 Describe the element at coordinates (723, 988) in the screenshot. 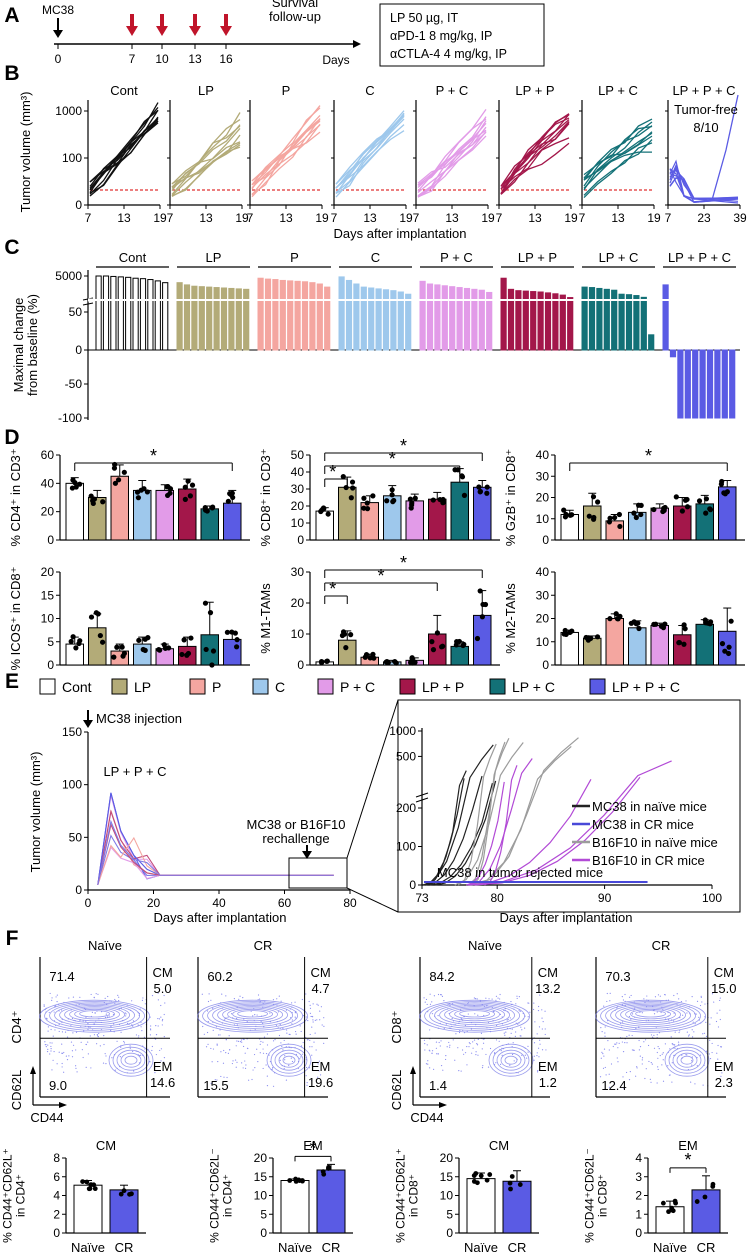

I see `quadrant-ur-value: 15.0` at that location.